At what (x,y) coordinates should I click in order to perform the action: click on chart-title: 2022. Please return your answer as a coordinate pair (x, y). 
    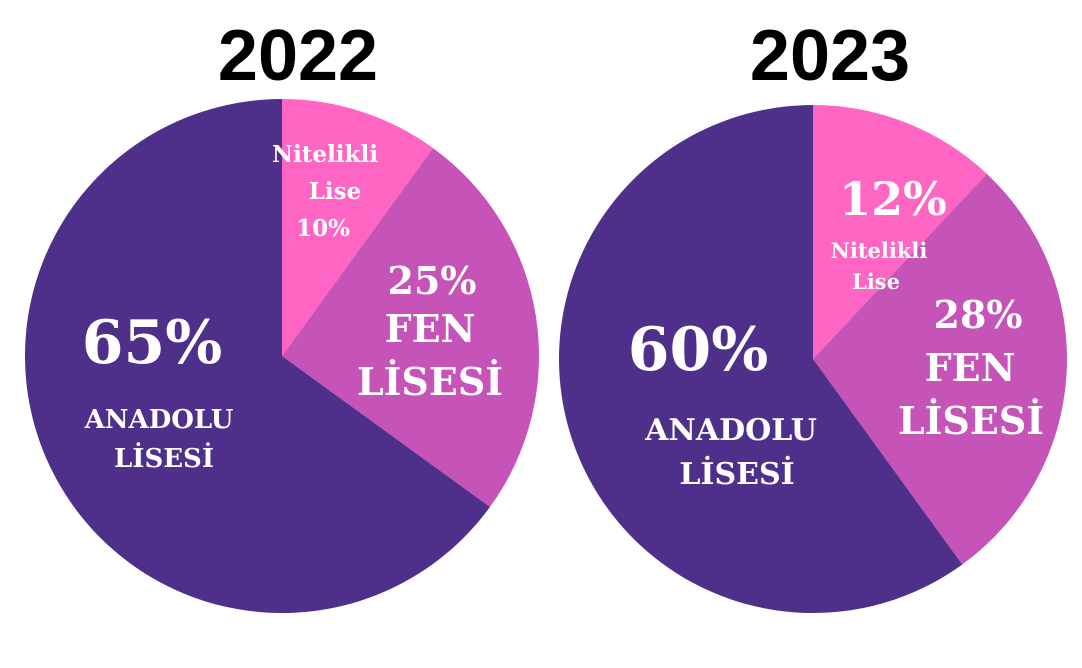
    Looking at the image, I should click on (298, 56).